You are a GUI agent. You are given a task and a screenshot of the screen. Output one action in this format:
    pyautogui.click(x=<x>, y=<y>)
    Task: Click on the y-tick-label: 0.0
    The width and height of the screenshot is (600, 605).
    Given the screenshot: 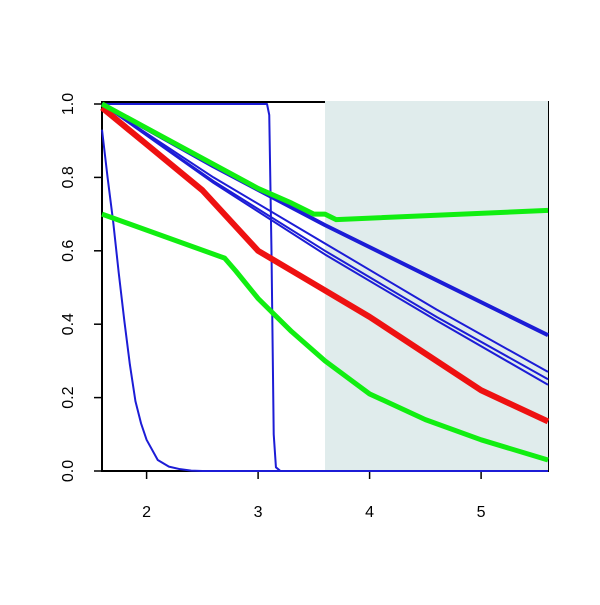 What is the action you would take?
    pyautogui.click(x=68, y=471)
    